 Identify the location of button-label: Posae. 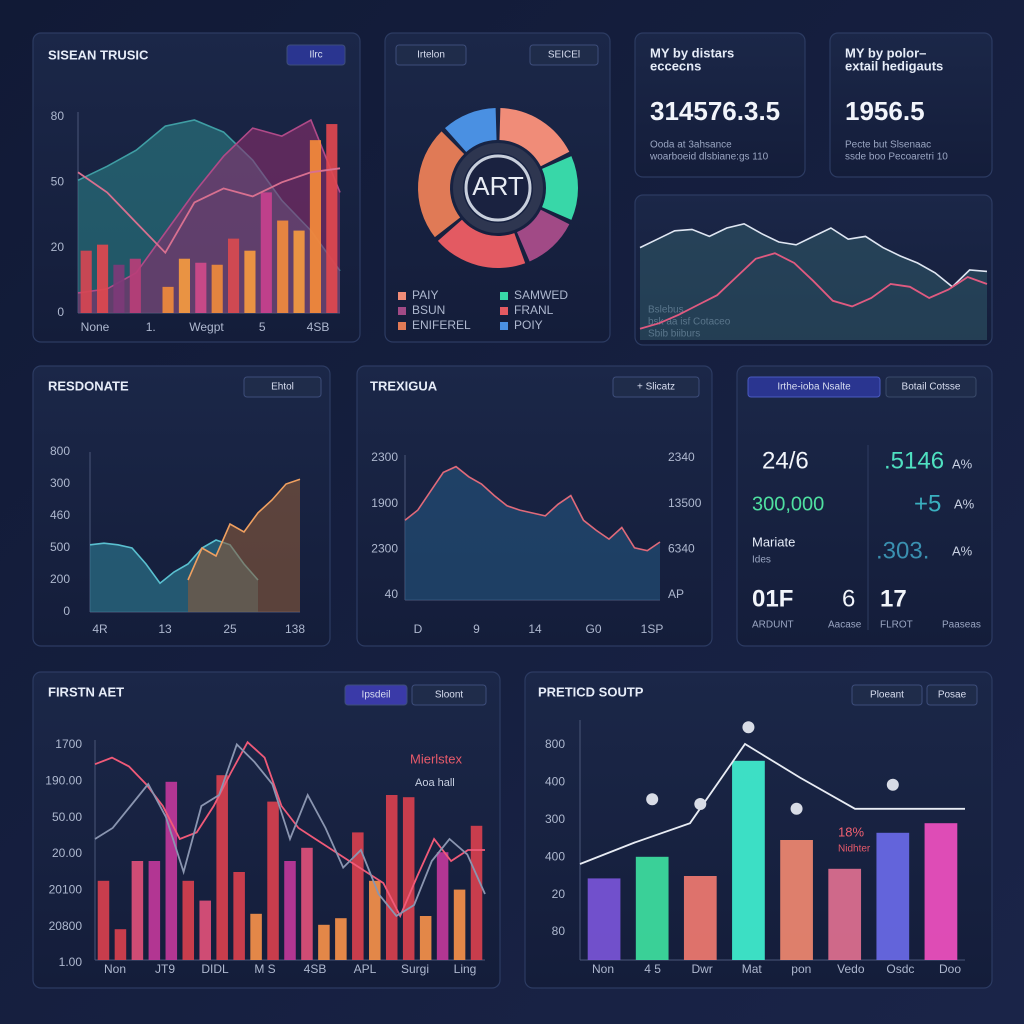
(952, 695).